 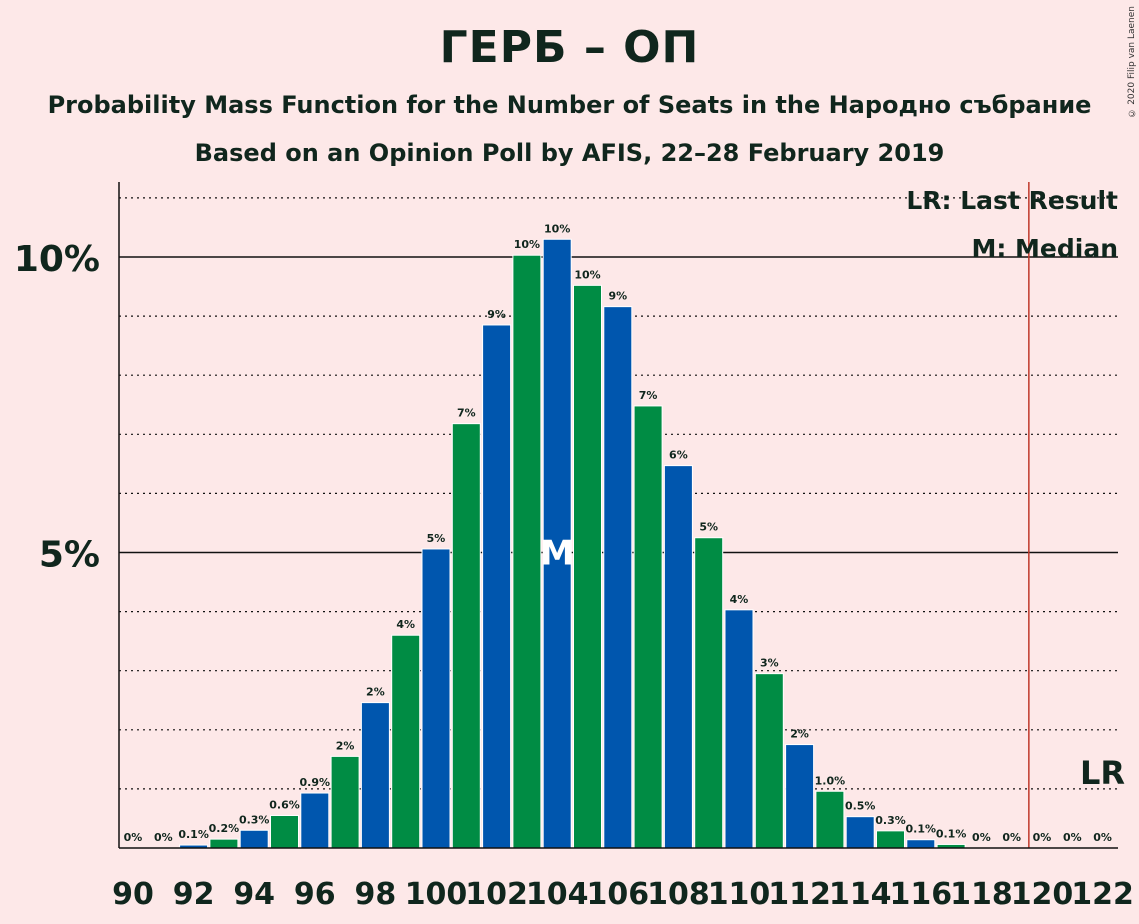 I want to click on legend-last-result: LR: Last Result, so click(x=1012, y=200).